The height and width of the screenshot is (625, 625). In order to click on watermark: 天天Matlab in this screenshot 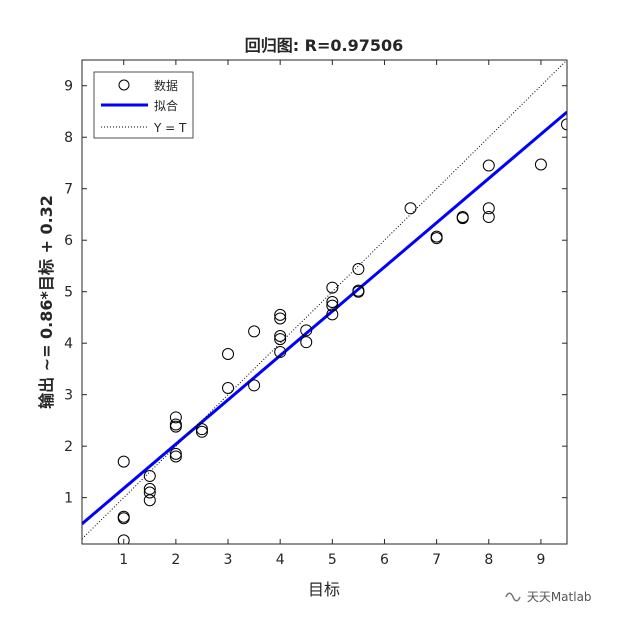, I will do `click(548, 596)`.